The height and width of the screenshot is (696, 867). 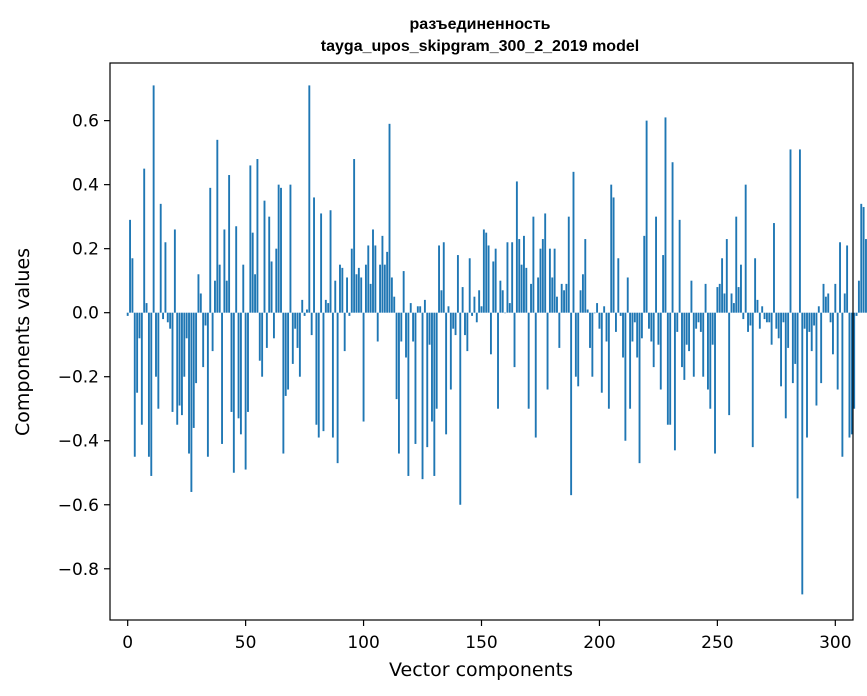 I want to click on y-tick-label: −0.6, so click(x=78, y=506).